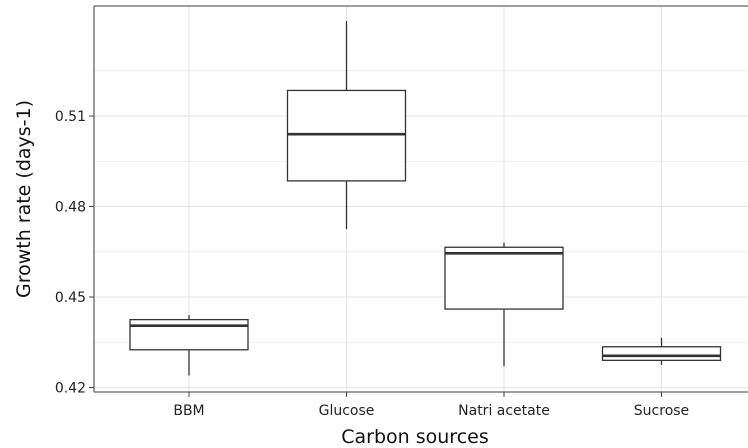 The image size is (748, 448). I want to click on box-glucose, so click(346, 125).